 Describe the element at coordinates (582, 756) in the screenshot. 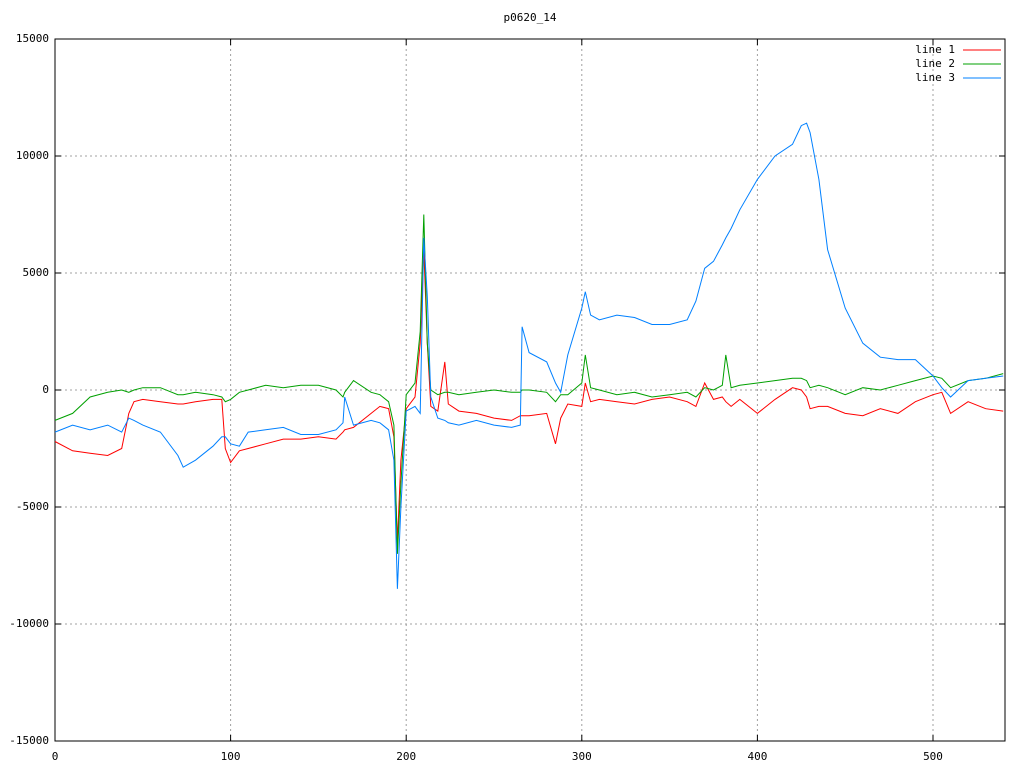

I see `x-tick-label: 300` at that location.